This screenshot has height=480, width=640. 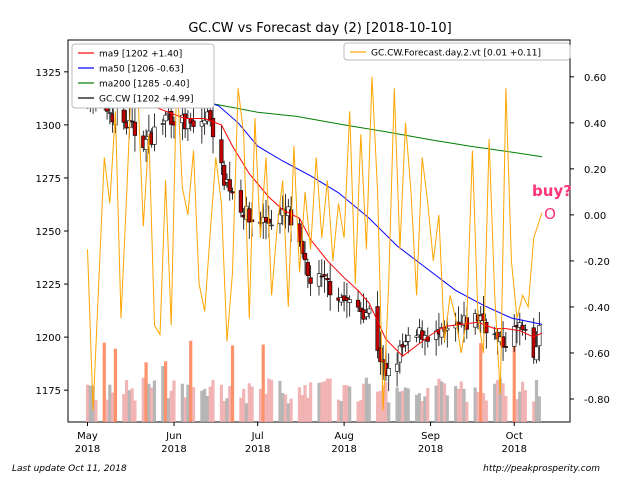 I want to click on buy-marker: O, so click(x=550, y=214).